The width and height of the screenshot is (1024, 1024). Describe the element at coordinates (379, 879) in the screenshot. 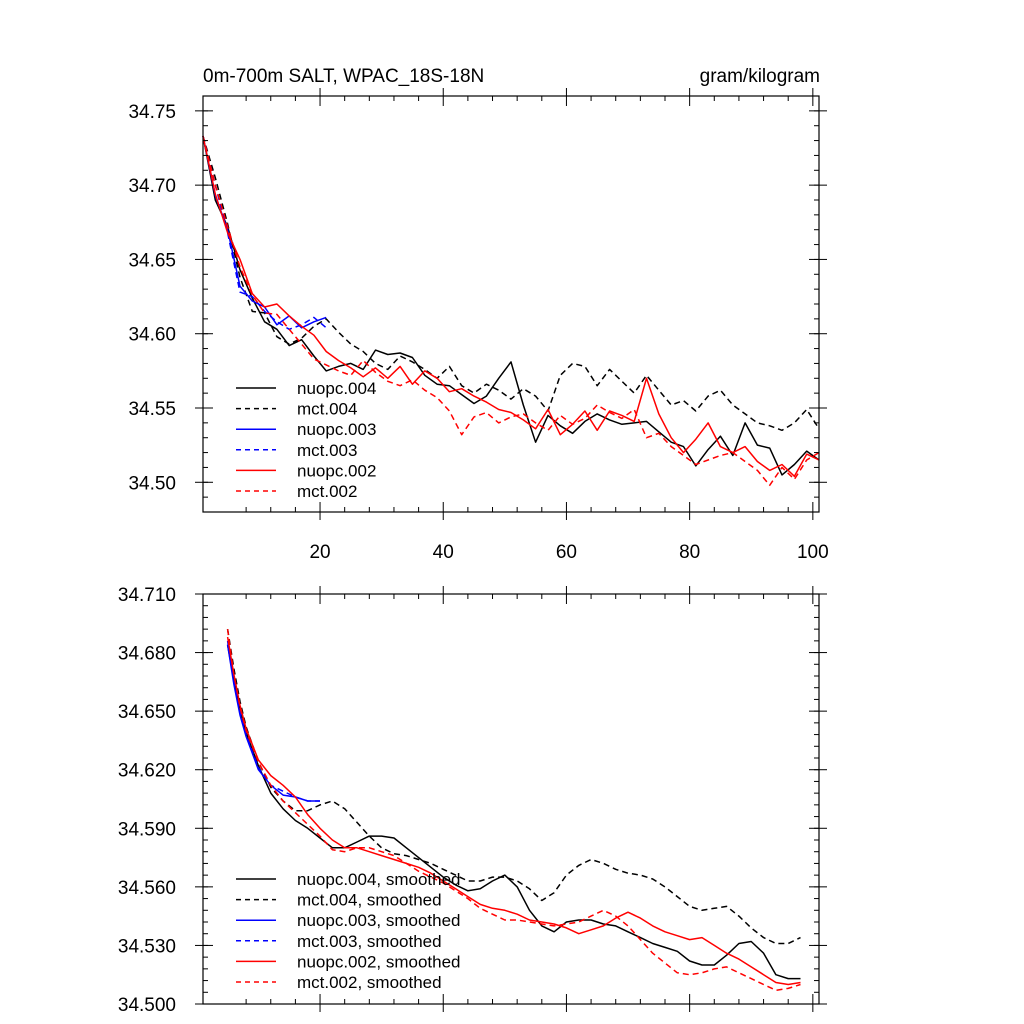

I see `legend-label: nuopc.004, smoothed` at that location.